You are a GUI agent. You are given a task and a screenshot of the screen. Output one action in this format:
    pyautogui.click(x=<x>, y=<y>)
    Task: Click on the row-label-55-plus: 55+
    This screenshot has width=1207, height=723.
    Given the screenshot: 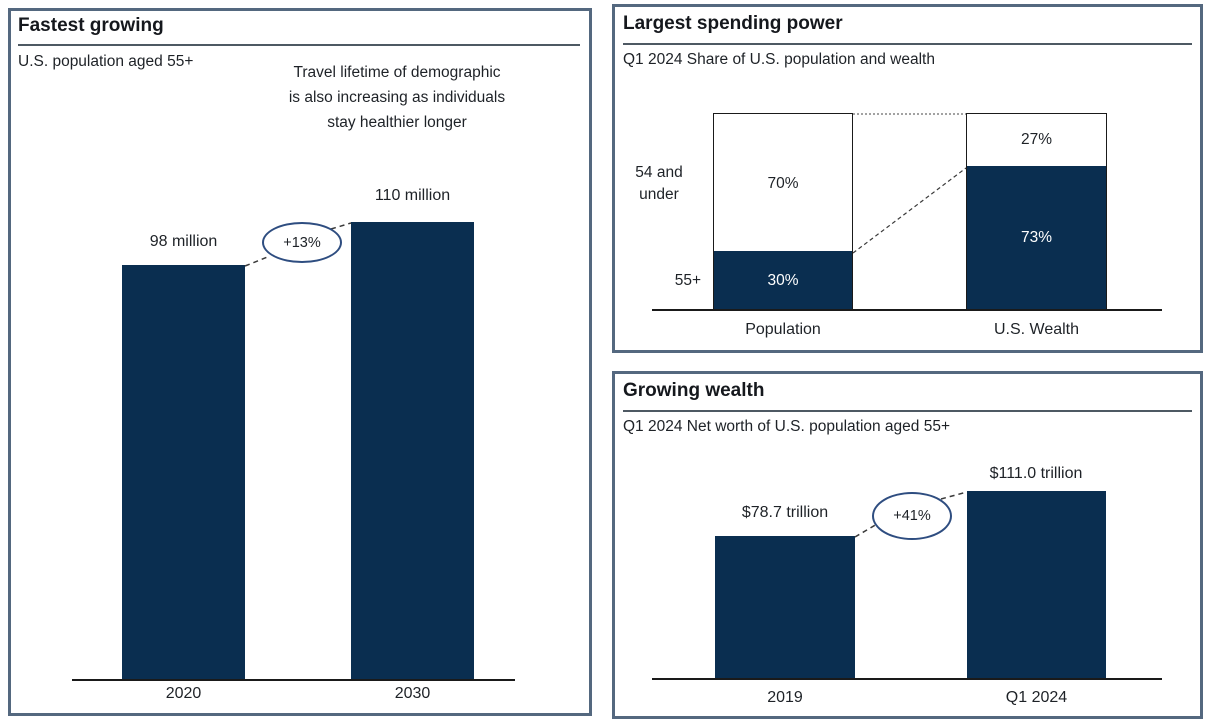 What is the action you would take?
    pyautogui.click(x=687, y=280)
    